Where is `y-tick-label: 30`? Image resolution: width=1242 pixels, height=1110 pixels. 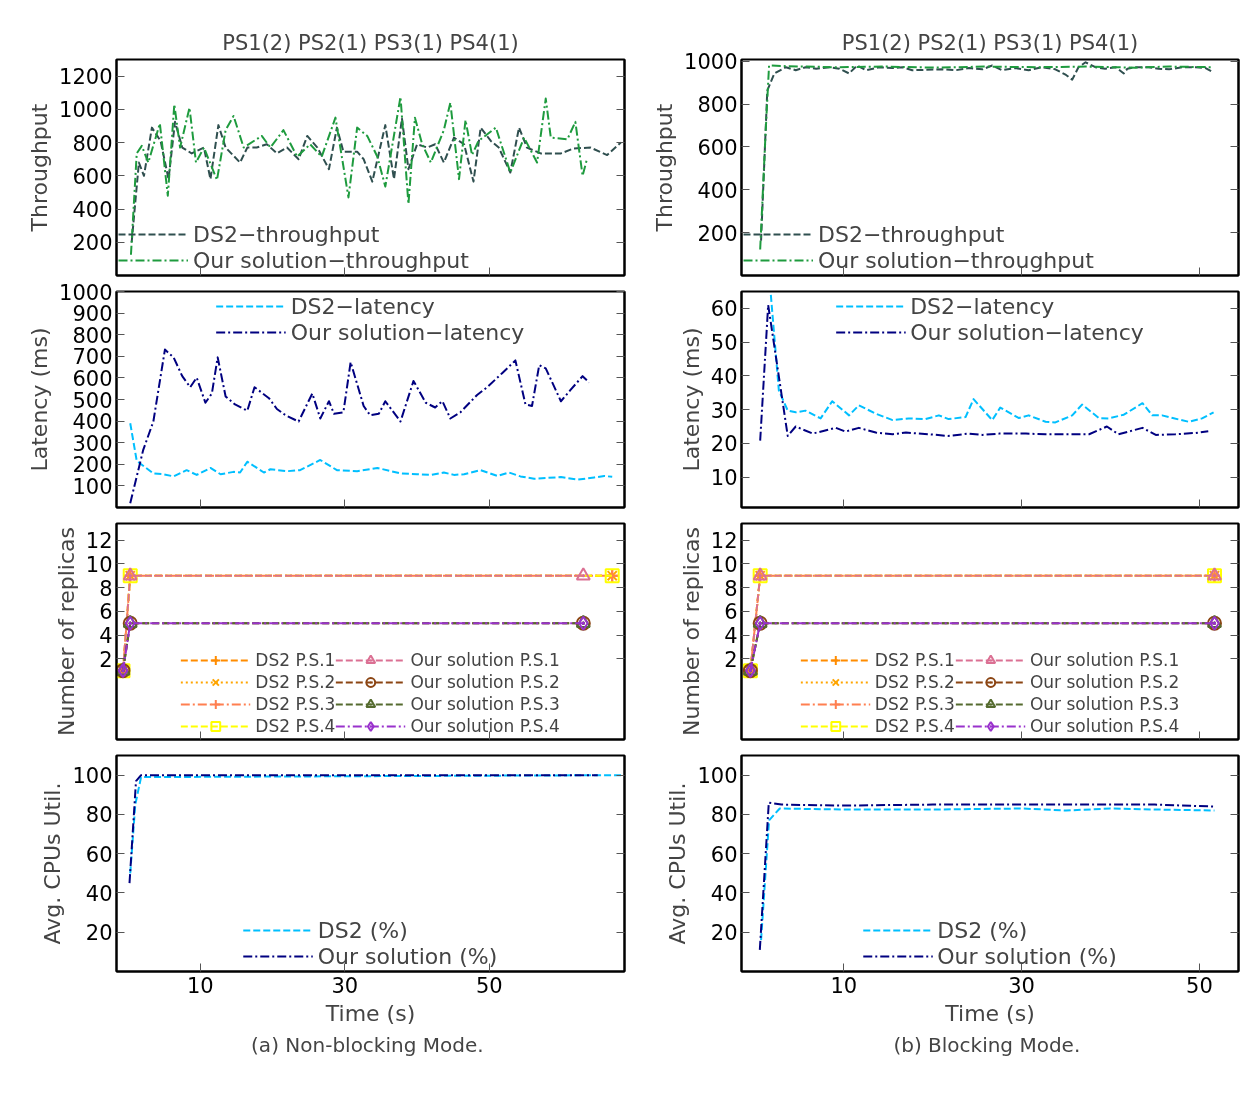
y-tick-label: 30 is located at coordinates (724, 410).